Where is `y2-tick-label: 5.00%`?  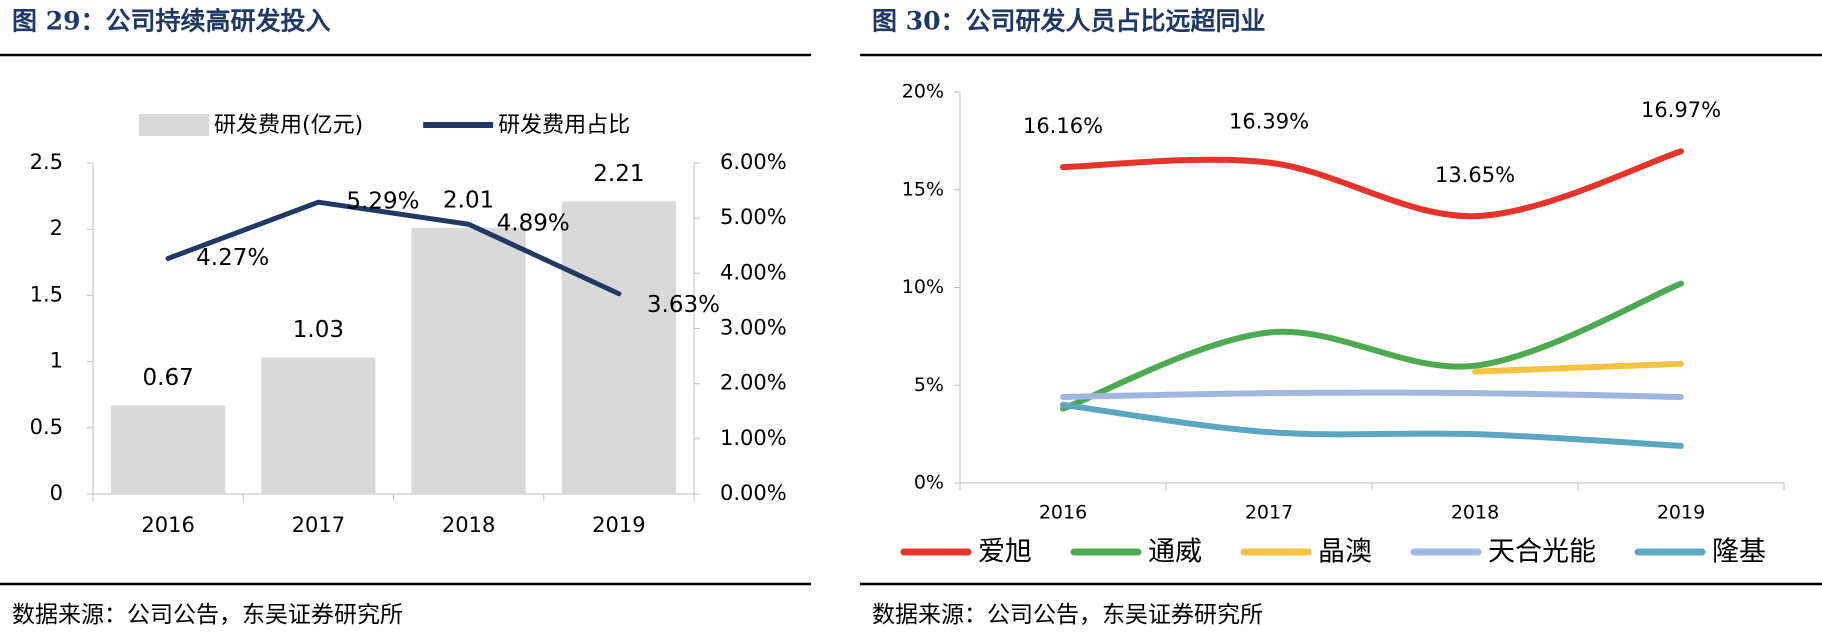
y2-tick-label: 5.00% is located at coordinates (753, 217).